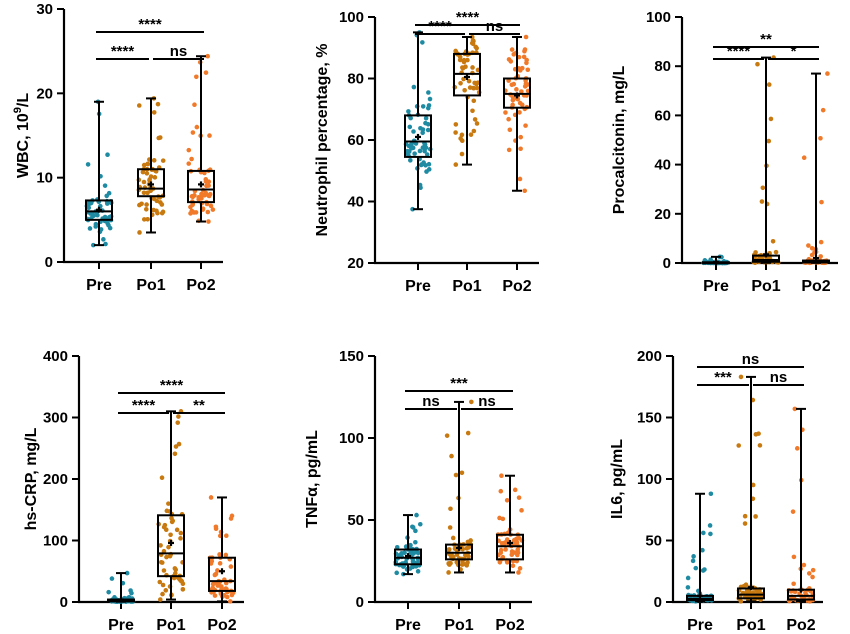 Image resolution: width=850 pixels, height=634 pixels. What do you see at coordinates (801, 505) in the screenshot?
I see `box-po2` at bounding box center [801, 505].